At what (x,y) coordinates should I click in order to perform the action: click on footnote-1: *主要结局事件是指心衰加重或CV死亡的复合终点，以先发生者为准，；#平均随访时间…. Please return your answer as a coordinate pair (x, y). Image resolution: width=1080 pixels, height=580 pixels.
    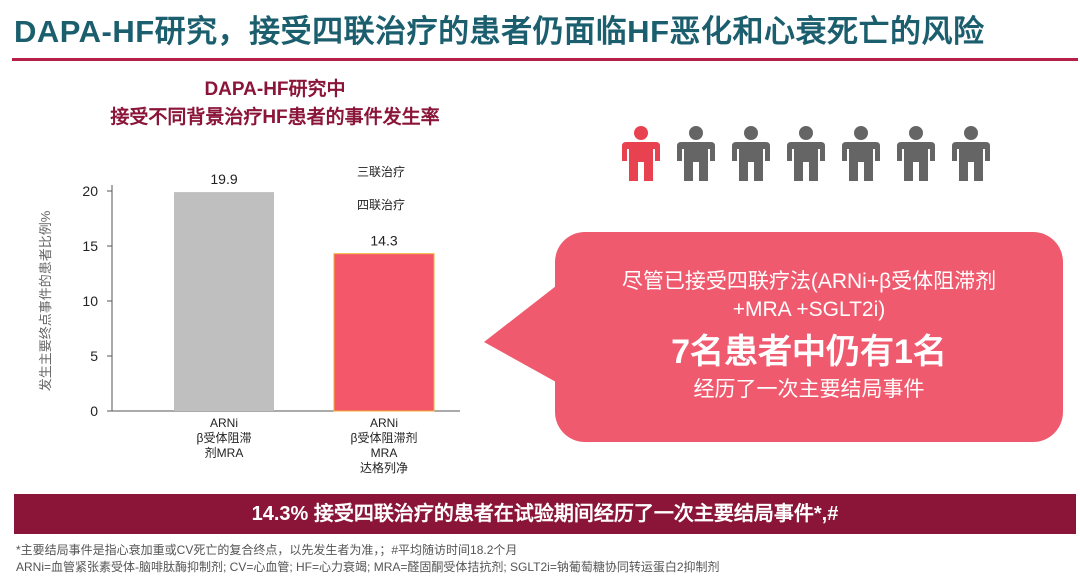
    Looking at the image, I should click on (267, 550).